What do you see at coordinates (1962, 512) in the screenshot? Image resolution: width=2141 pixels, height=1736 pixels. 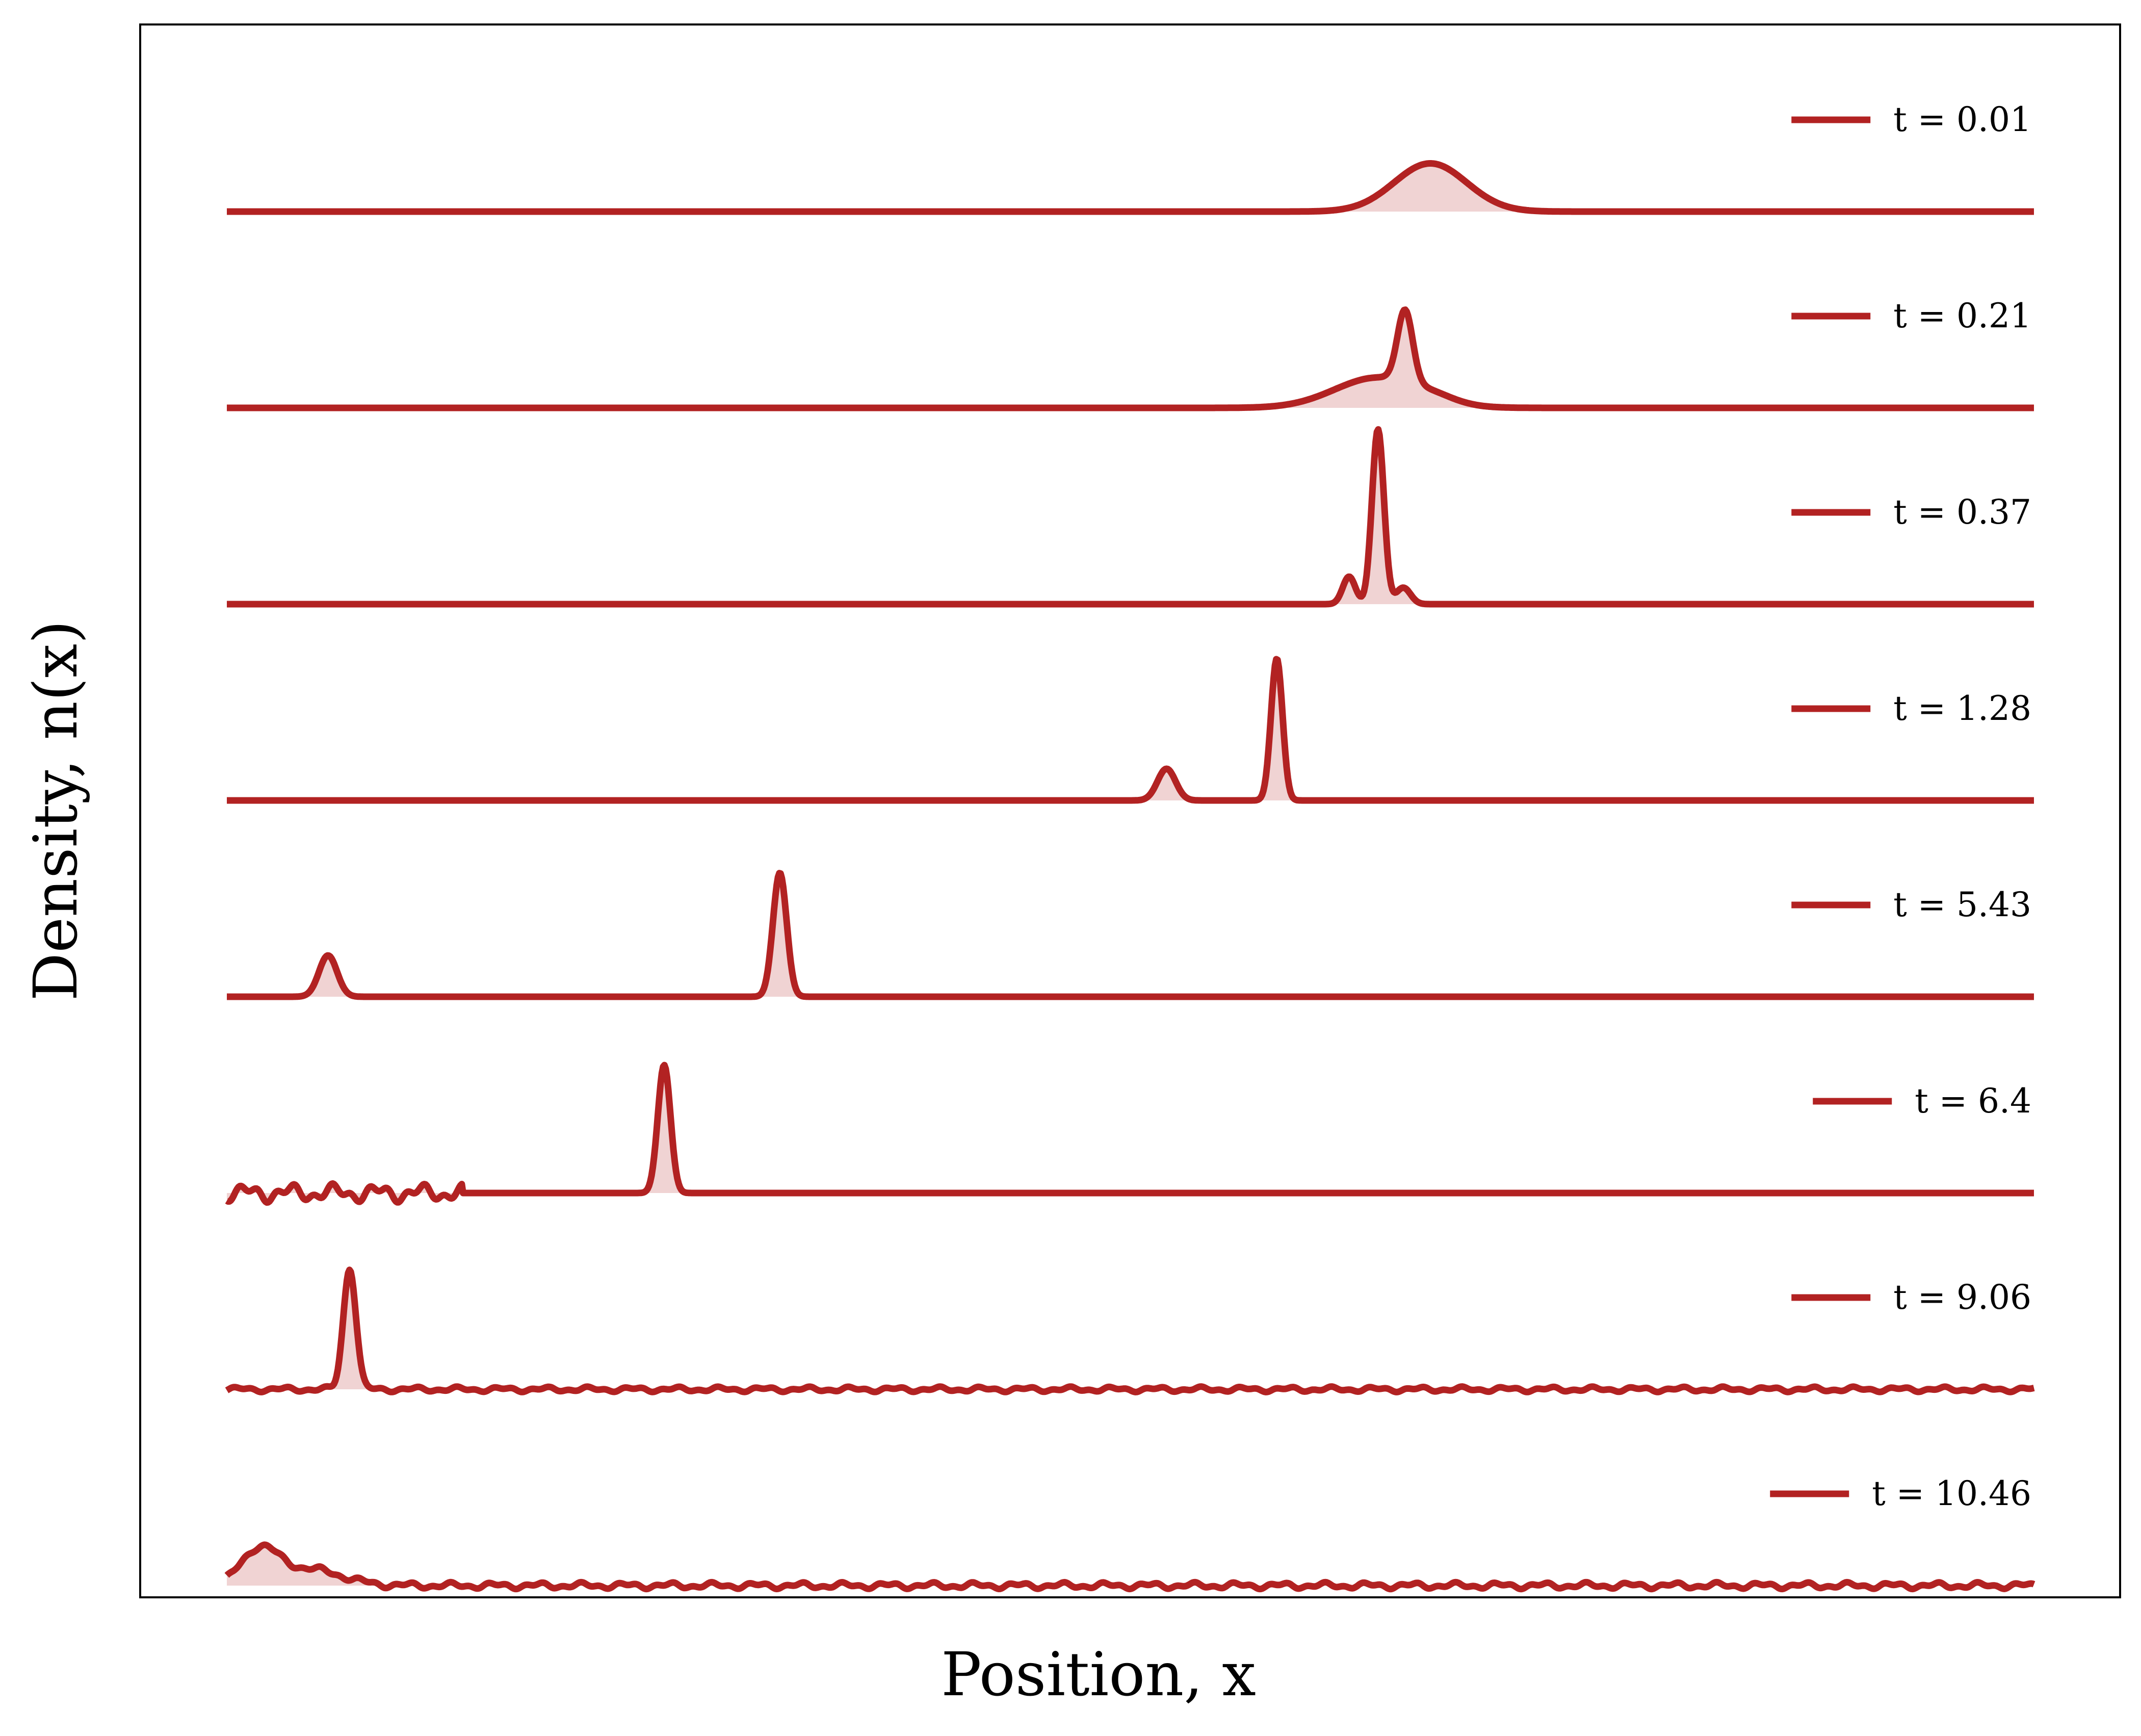 I see `legend-label-3: t = 0.37` at bounding box center [1962, 512].